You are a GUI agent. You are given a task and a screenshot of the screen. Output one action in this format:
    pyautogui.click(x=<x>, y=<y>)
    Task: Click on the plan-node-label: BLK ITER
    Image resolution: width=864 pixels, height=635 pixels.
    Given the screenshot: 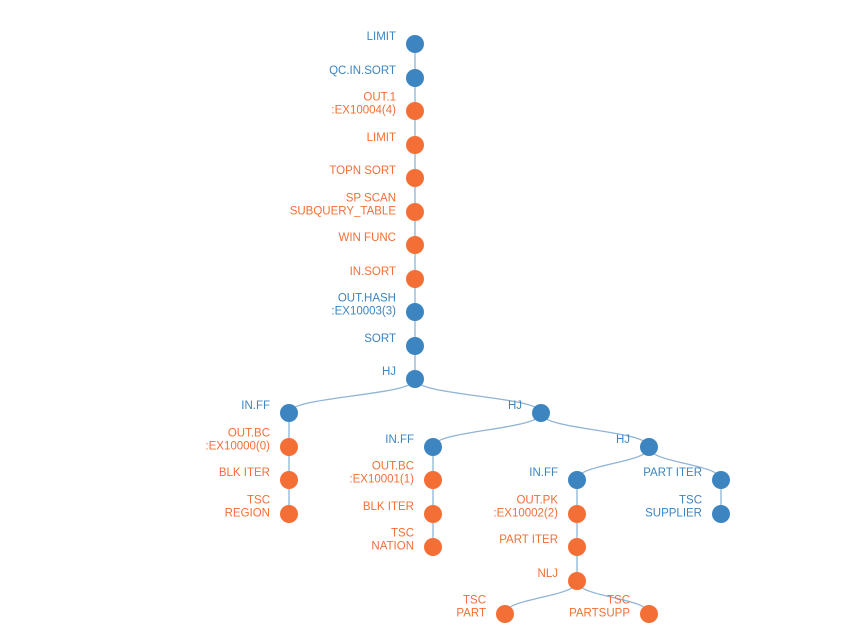 What is the action you would take?
    pyautogui.click(x=244, y=473)
    